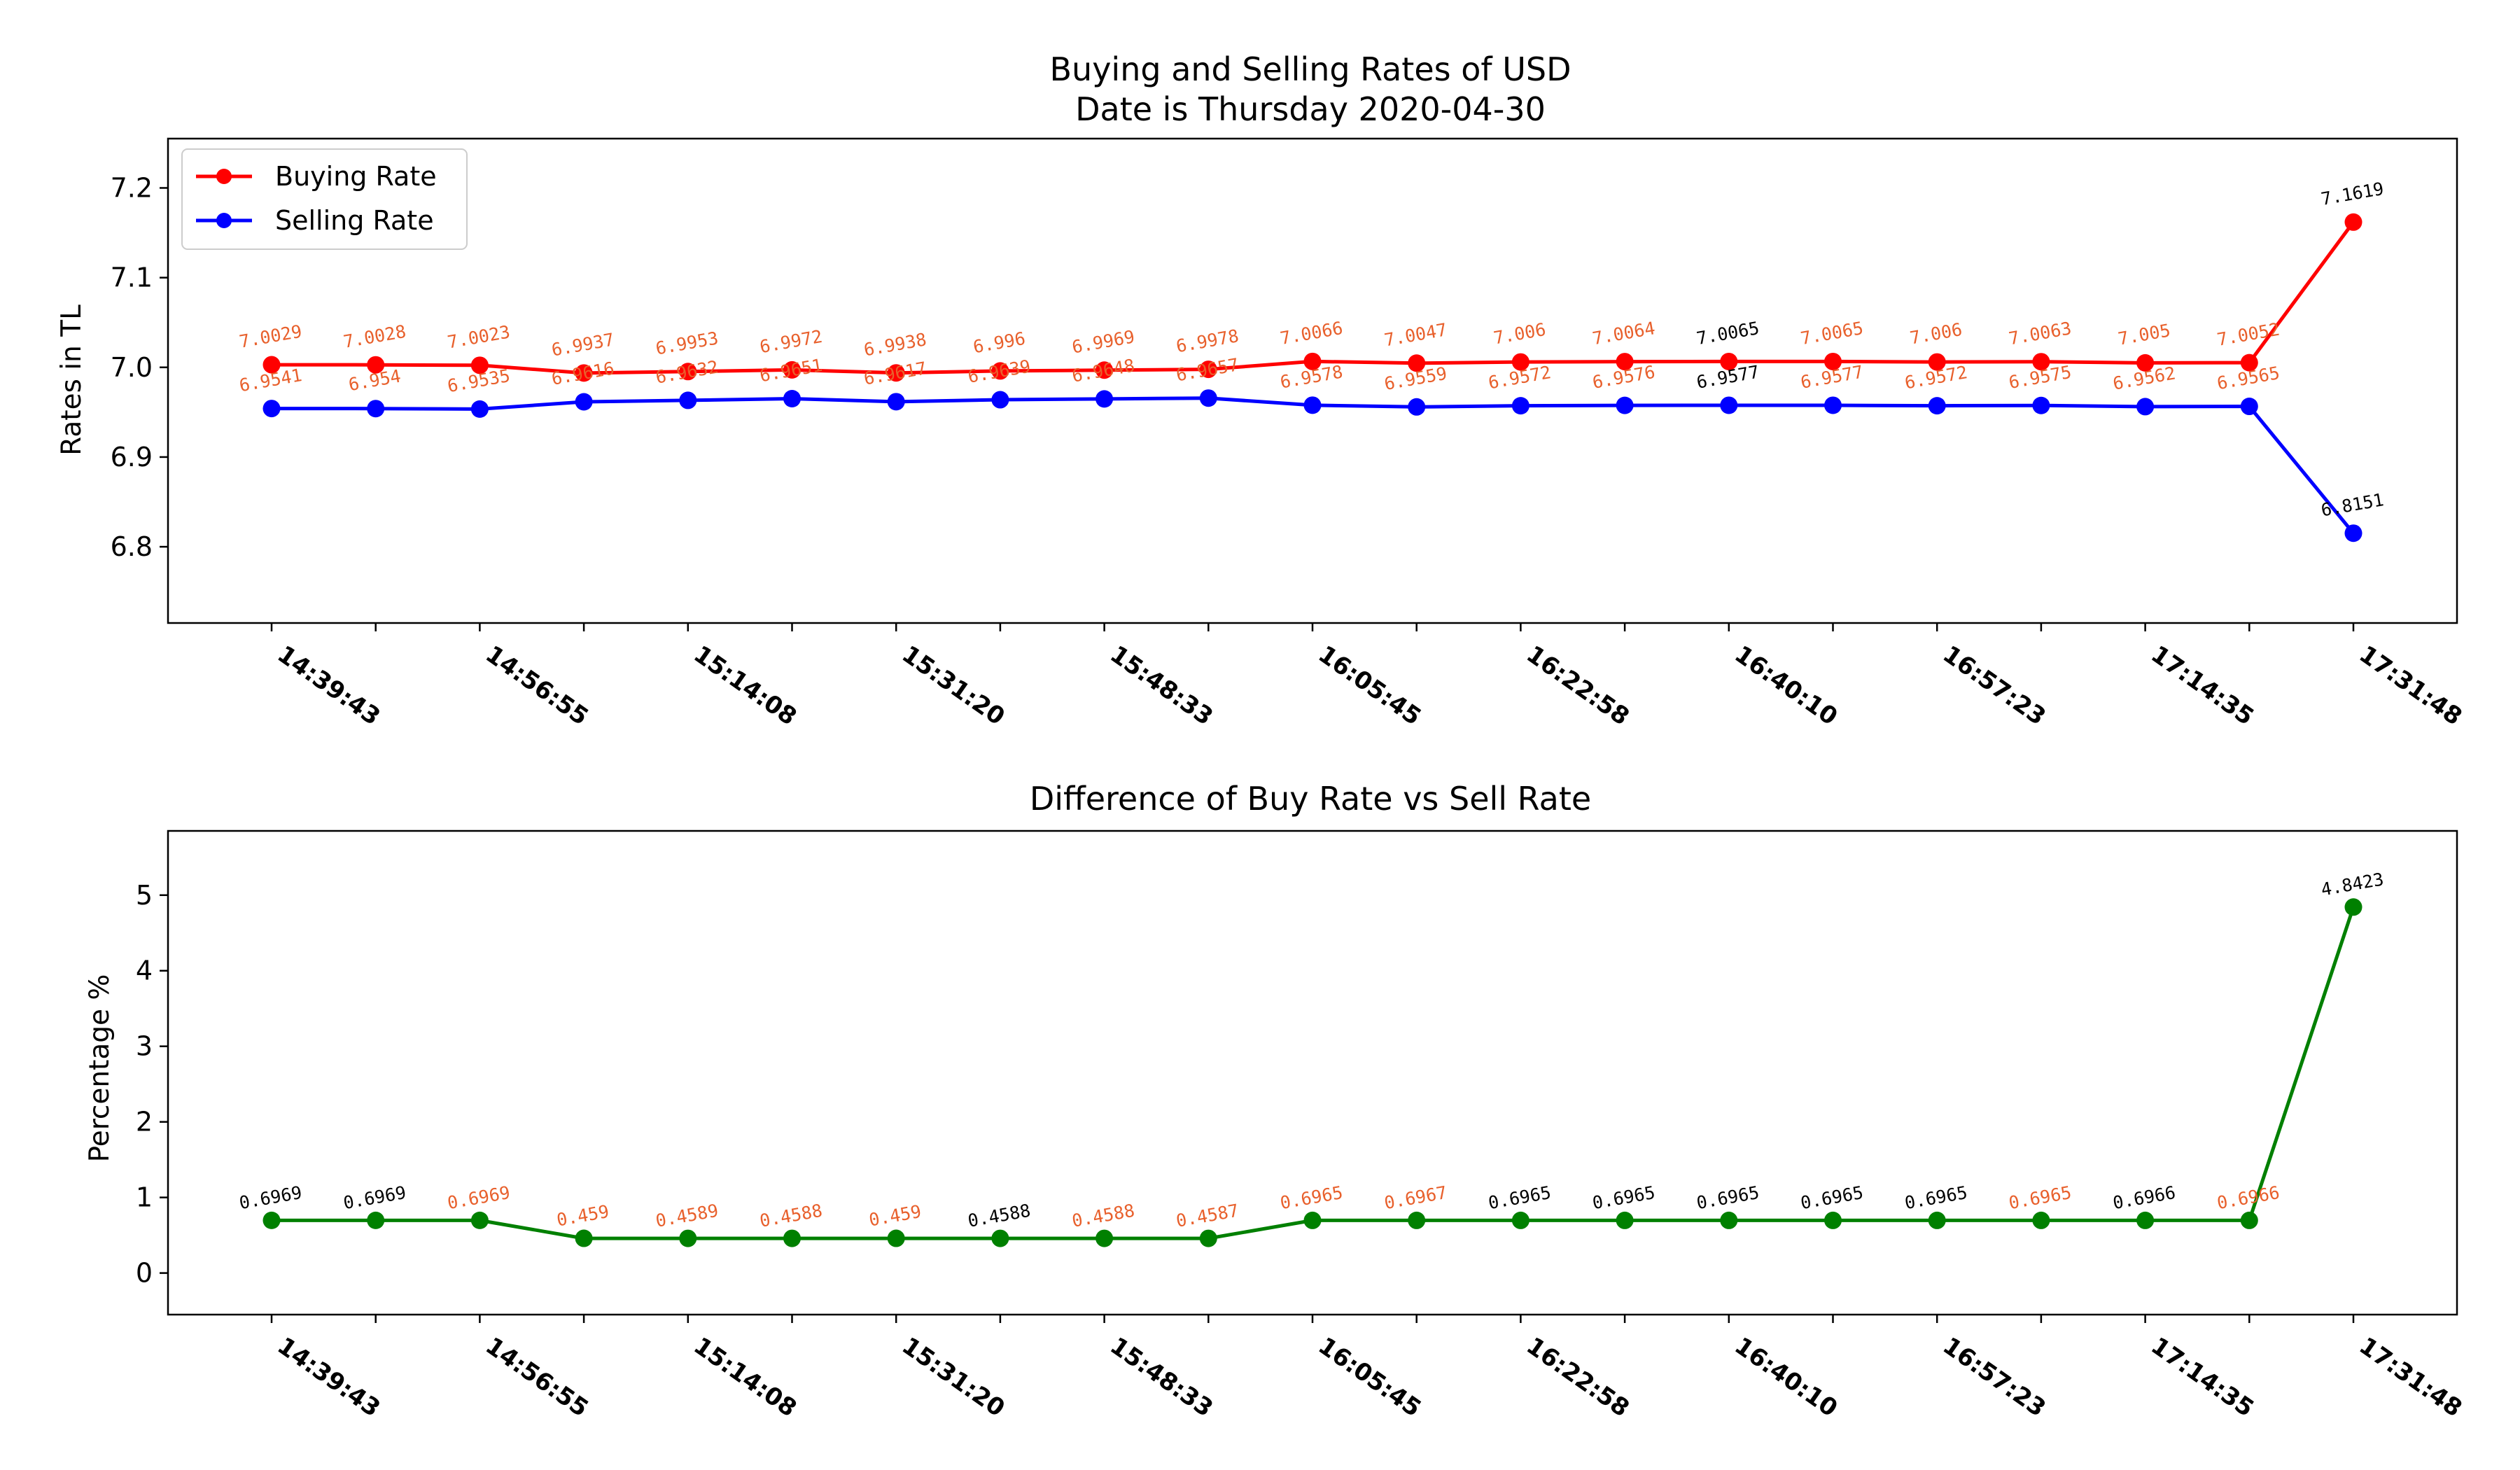 The image size is (2520, 1470). I want to click on difference-y-tick-label: 1, so click(144, 1197).